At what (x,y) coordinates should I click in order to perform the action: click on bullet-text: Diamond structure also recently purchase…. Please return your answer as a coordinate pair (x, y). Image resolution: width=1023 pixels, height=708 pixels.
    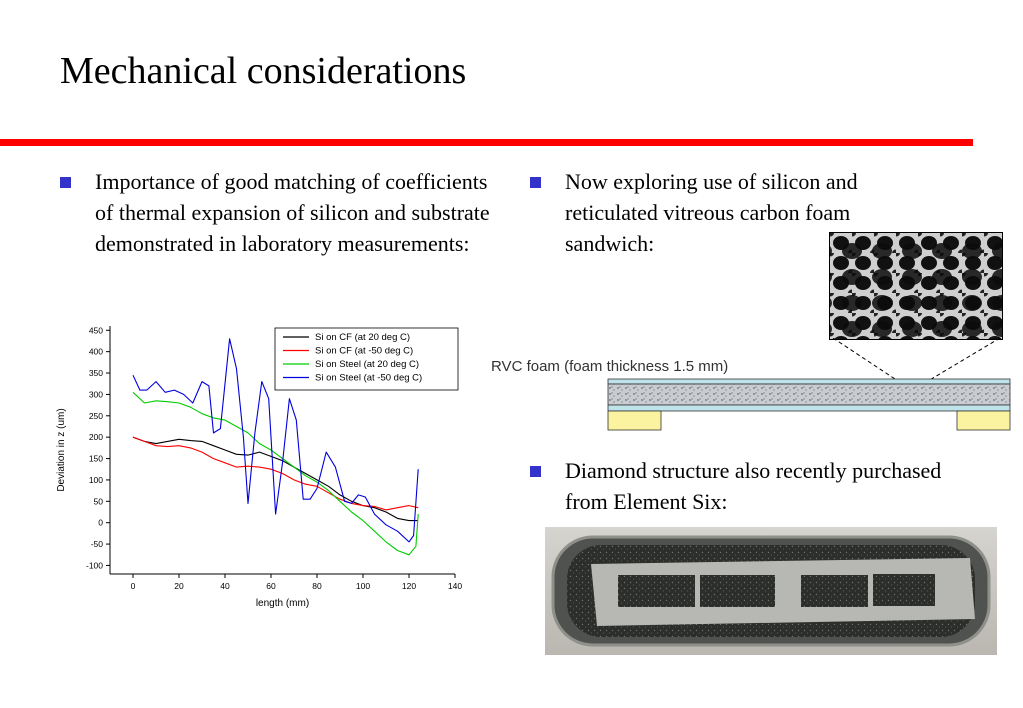
    Looking at the image, I should click on (753, 486).